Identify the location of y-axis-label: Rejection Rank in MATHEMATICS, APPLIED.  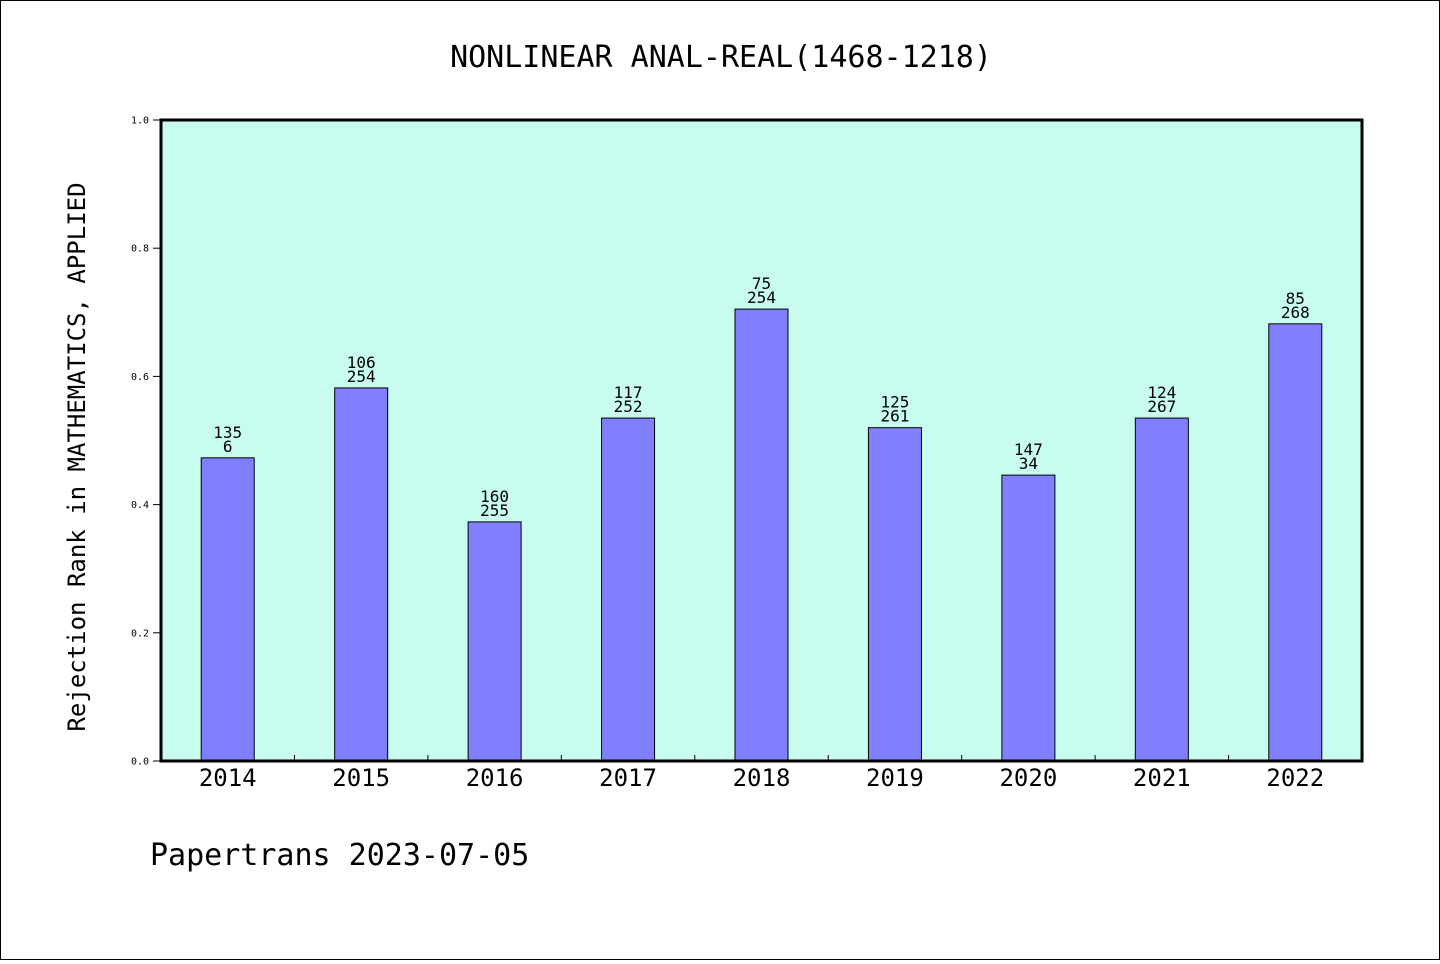
(77, 456).